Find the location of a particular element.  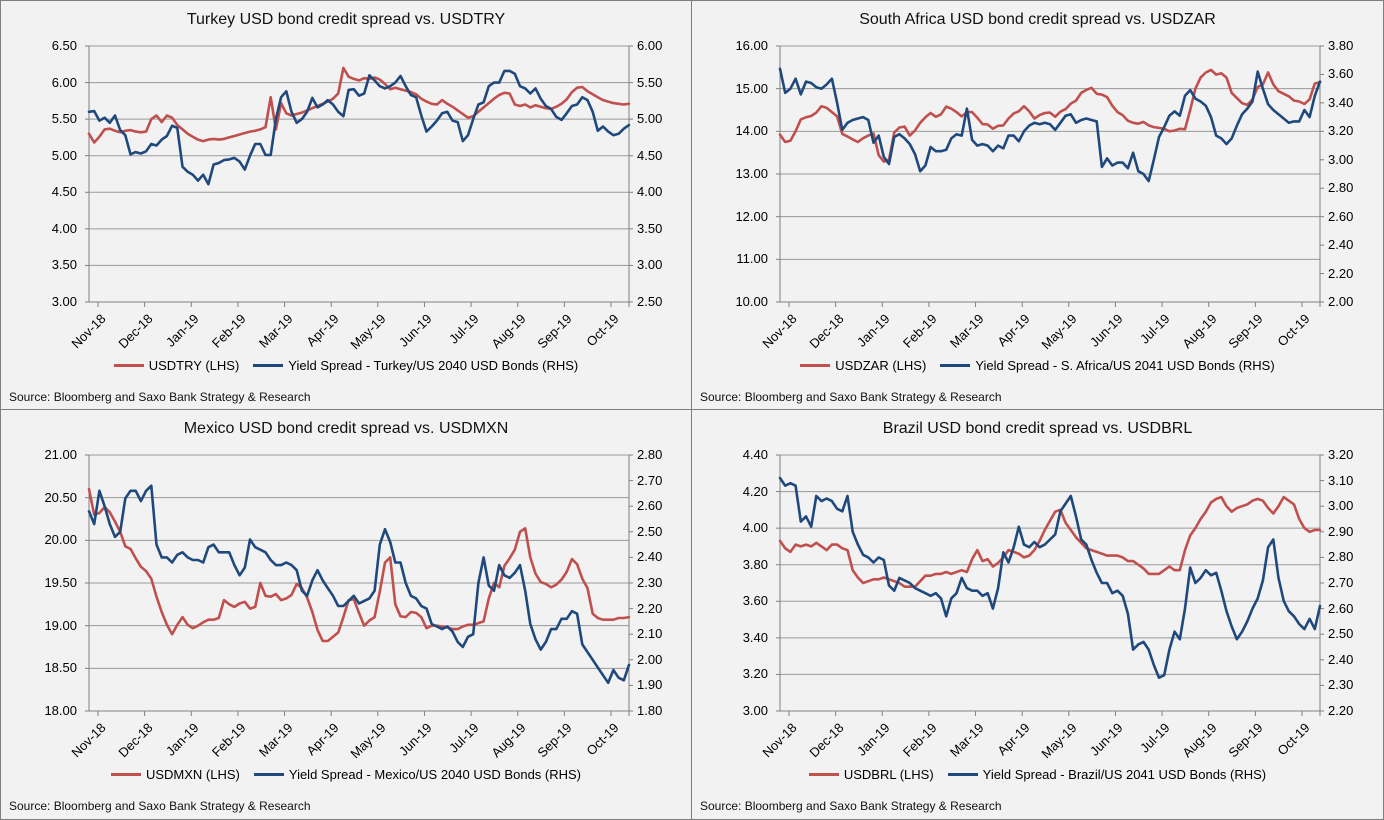

left-axis-tick-labels: 16.00 15.00 14.00 13.00 12.00 11.00 10.00 is located at coordinates (732, 205).